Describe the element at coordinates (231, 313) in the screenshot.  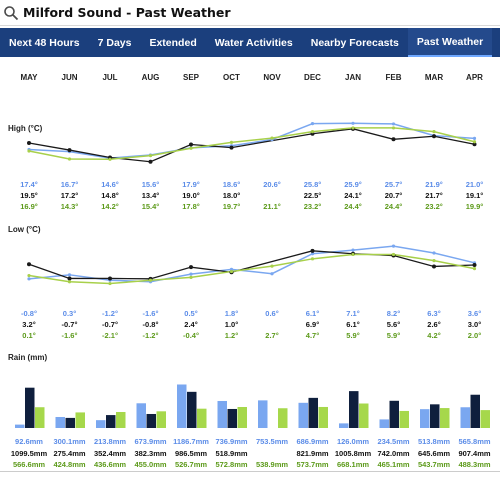
I see `low-value-blue: 1.8°` at that location.